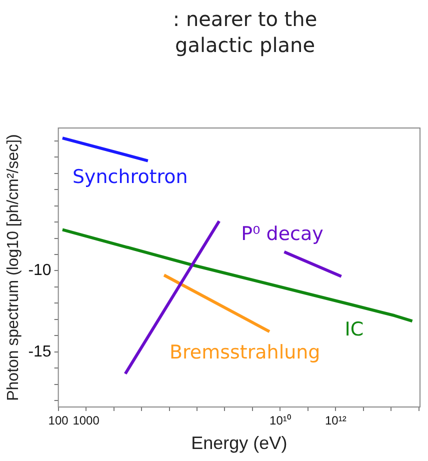 This screenshot has height=461, width=428. I want to click on series-label: Synchrotron, so click(130, 177).